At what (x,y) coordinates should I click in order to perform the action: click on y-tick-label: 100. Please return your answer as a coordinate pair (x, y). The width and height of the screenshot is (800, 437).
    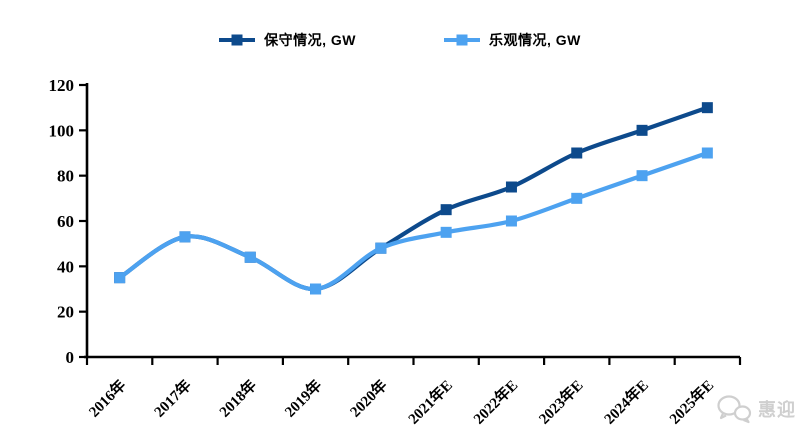
    Looking at the image, I should click on (62, 130).